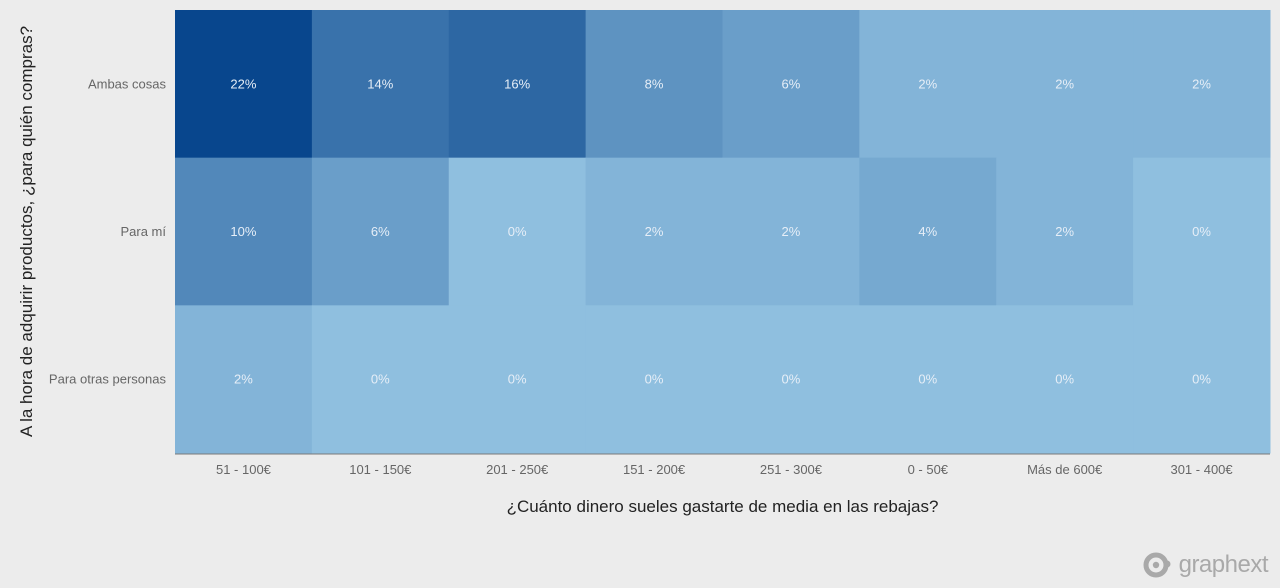 Image resolution: width=1280 pixels, height=588 pixels. I want to click on x-tick-label: 101 - 150€, so click(380, 469).